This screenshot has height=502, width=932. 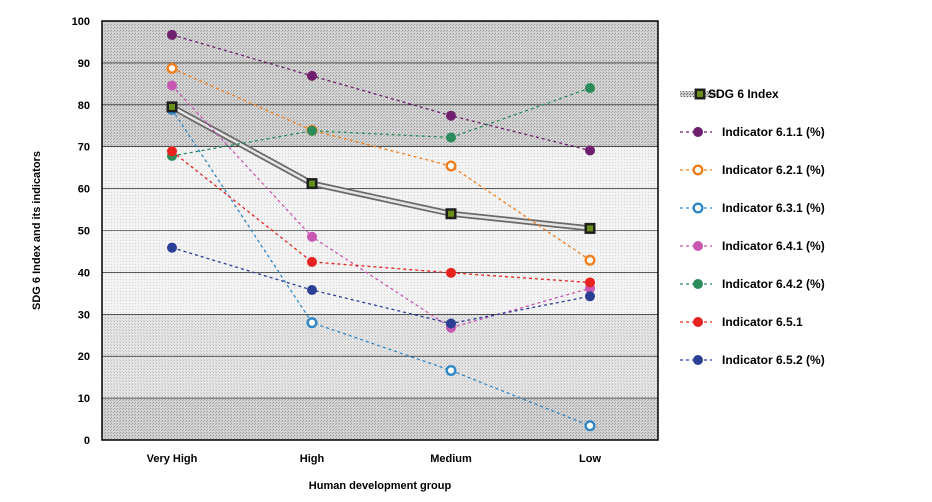 I want to click on y-tick-label: 100, so click(x=81, y=22).